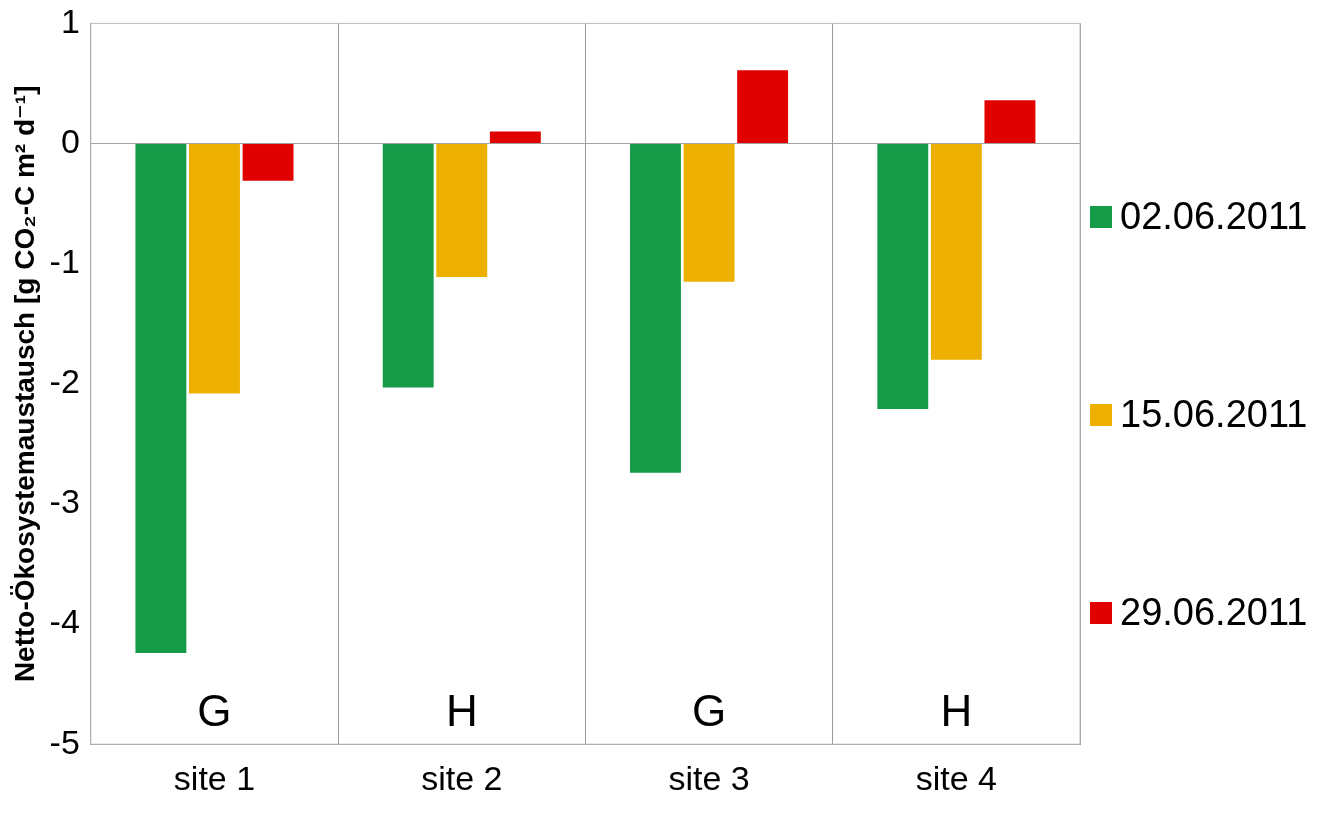 Image resolution: width=1318 pixels, height=822 pixels. What do you see at coordinates (64, 501) in the screenshot?
I see `y-tick-label: -3` at bounding box center [64, 501].